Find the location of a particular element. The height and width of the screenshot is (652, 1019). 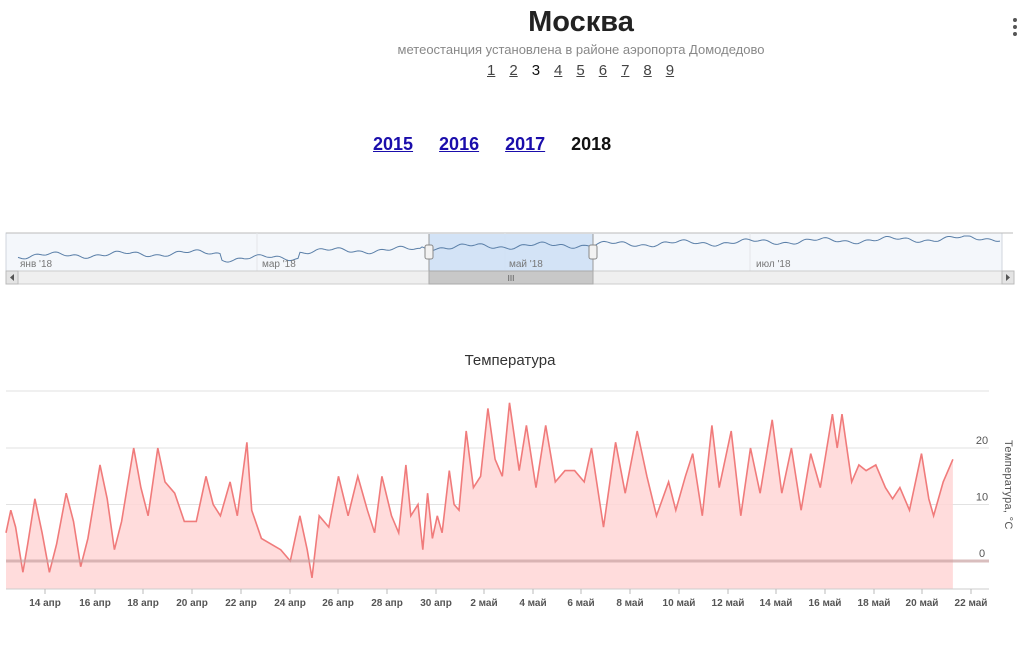

range-navigator: янв '18 мар '18 май '18 июл '18 III is located at coordinates (509, 258).